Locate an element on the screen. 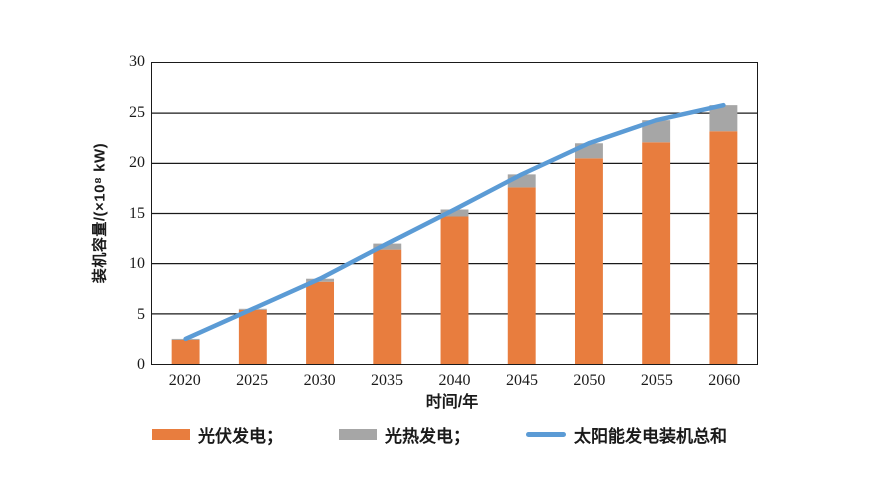  x-tick-label-2045: 2045 is located at coordinates (521, 380).